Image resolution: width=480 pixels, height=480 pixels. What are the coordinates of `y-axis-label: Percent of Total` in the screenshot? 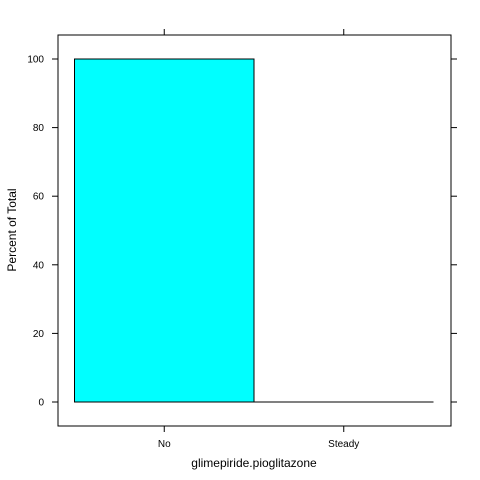 It's located at (12, 229).